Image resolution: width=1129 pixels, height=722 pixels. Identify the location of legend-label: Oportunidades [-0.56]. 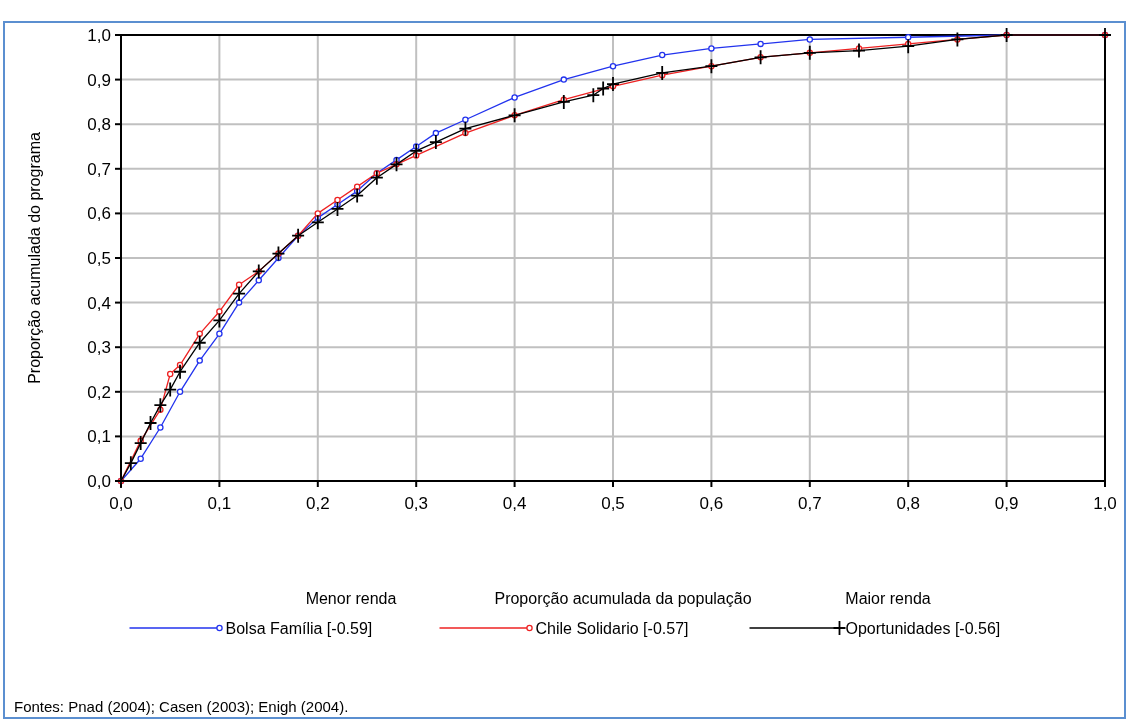
(923, 628).